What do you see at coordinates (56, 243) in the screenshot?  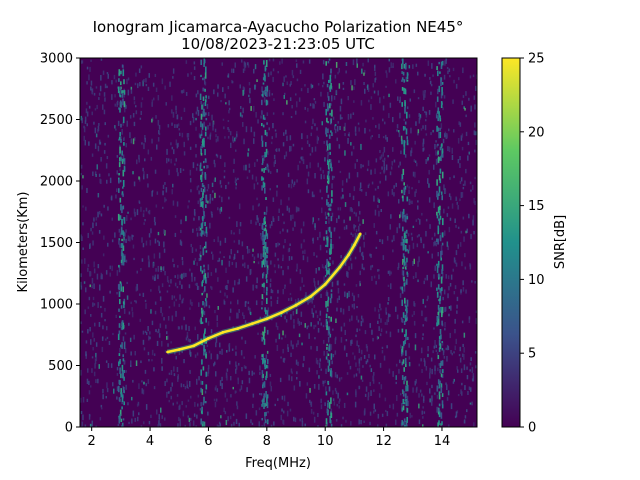 I see `y-tick-label: 1500` at bounding box center [56, 243].